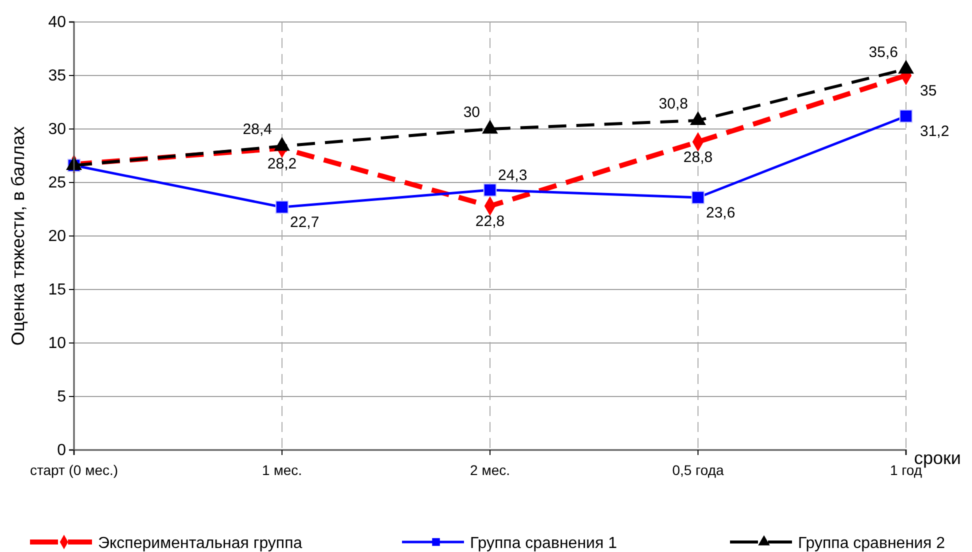 The image size is (972, 552). What do you see at coordinates (57, 343) in the screenshot?
I see `y-tick-label: 10` at bounding box center [57, 343].